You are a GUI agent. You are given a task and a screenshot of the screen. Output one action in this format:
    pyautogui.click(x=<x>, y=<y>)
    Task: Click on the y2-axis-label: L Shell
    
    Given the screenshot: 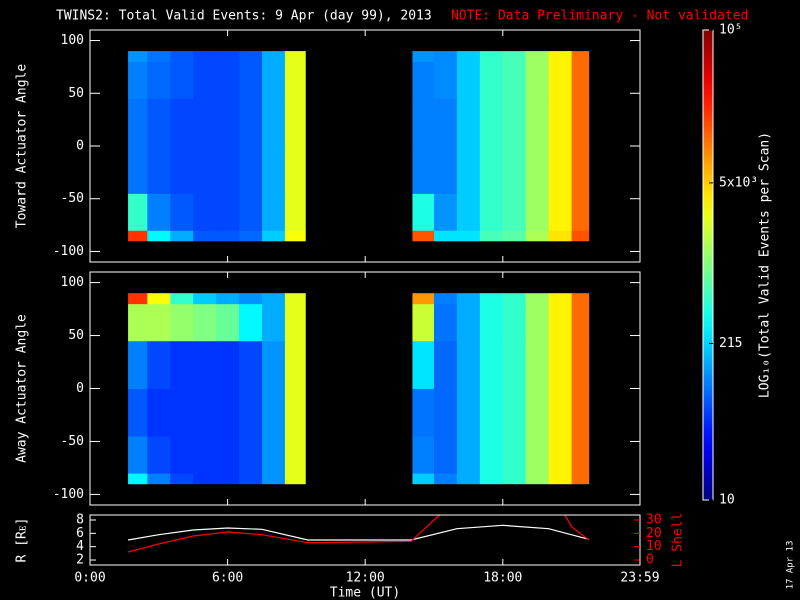 What is the action you would take?
    pyautogui.click(x=678, y=540)
    